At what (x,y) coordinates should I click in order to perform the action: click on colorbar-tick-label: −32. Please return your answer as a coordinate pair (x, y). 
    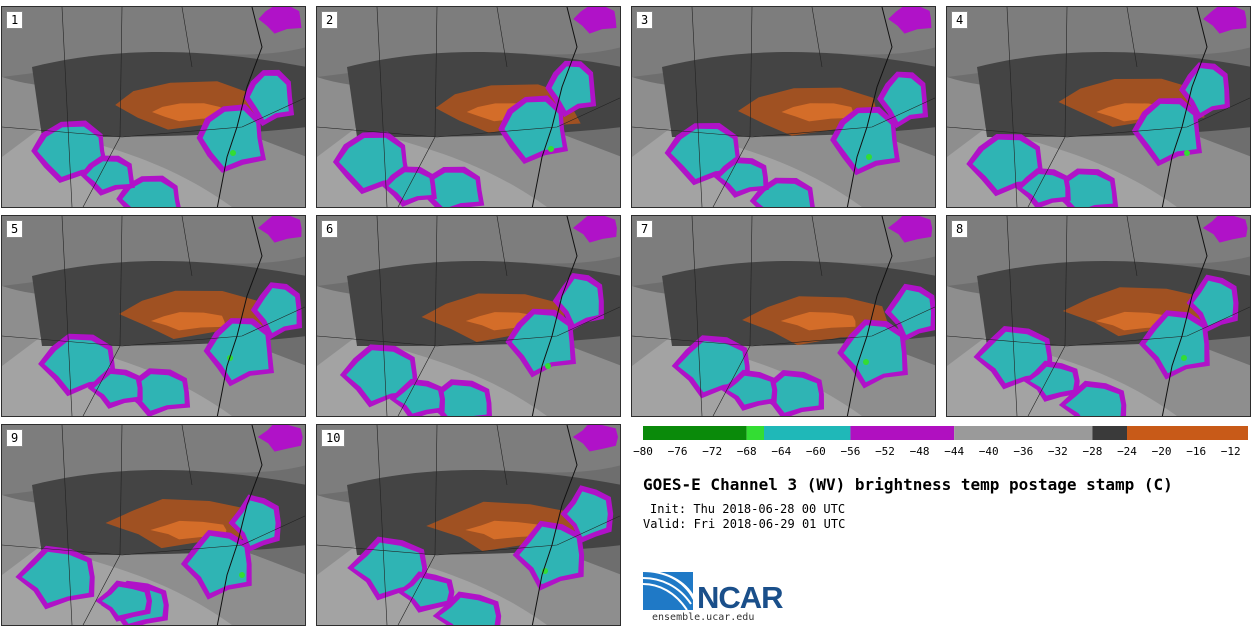
    Looking at the image, I should click on (1057, 451).